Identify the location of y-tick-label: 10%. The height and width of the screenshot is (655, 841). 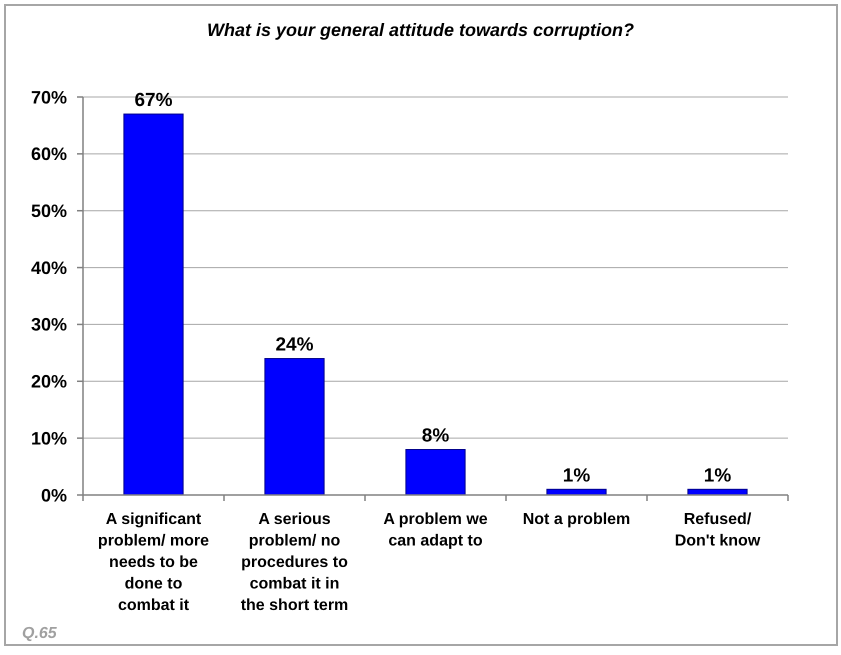
(48, 438).